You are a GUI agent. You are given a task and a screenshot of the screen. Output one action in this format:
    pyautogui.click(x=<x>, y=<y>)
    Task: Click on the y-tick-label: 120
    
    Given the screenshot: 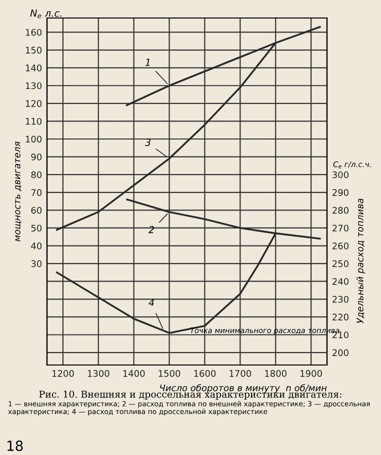 What is the action you would take?
    pyautogui.click(x=34, y=103)
    